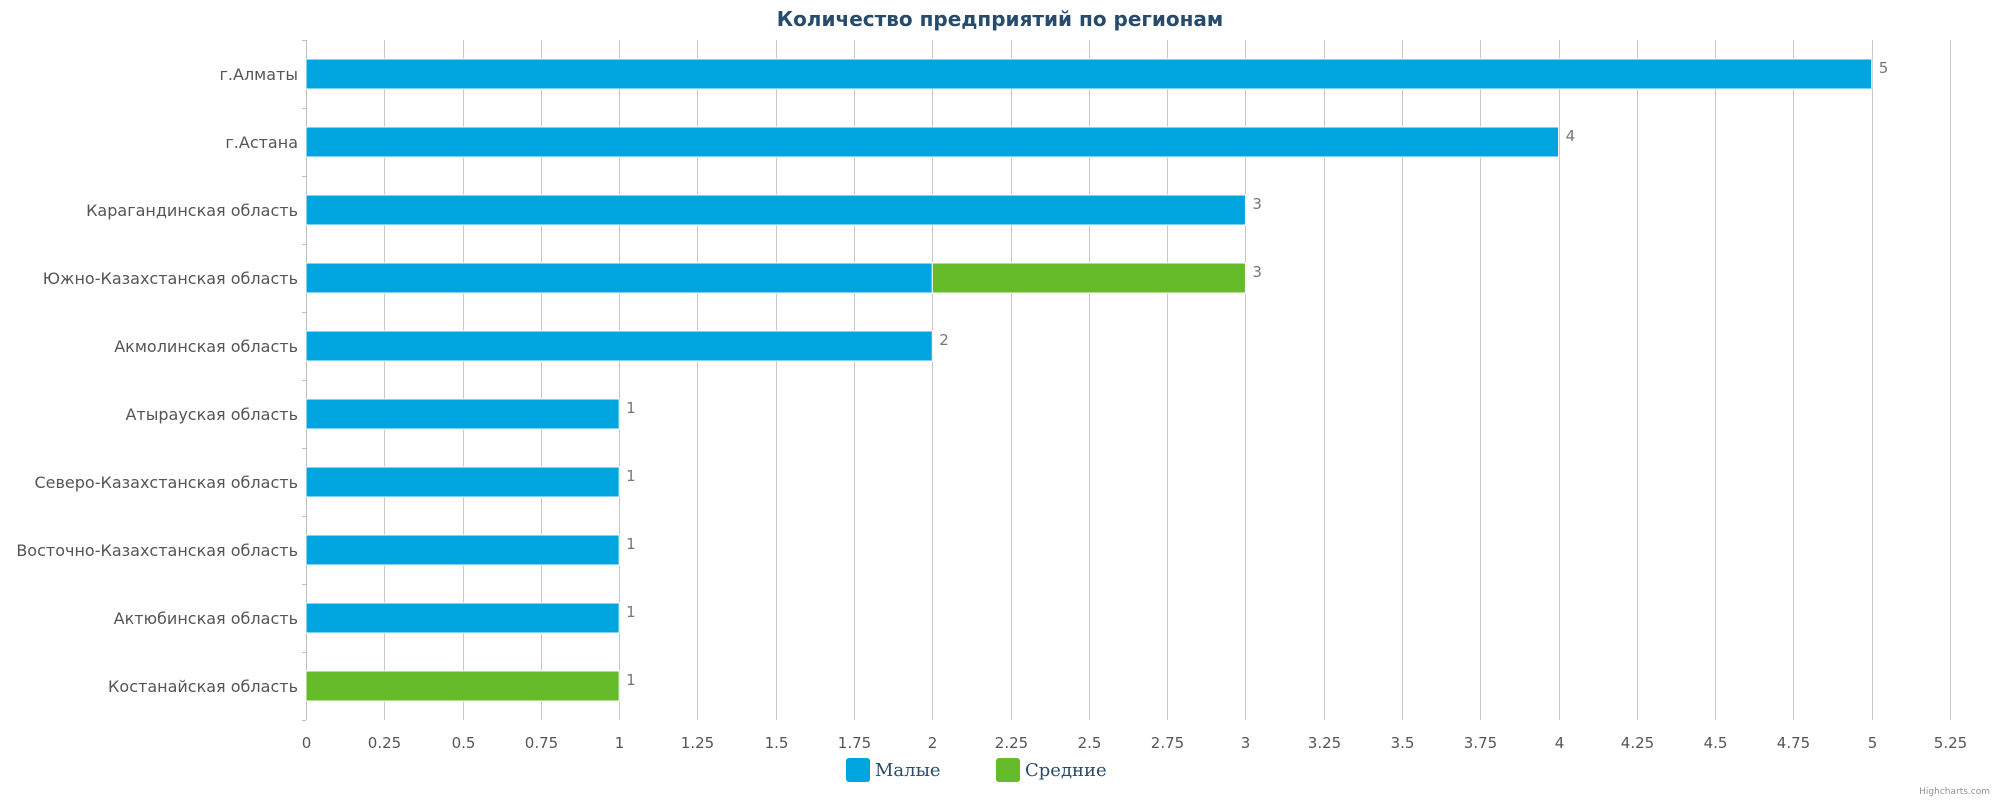  I want to click on data-label: 4, so click(1571, 136).